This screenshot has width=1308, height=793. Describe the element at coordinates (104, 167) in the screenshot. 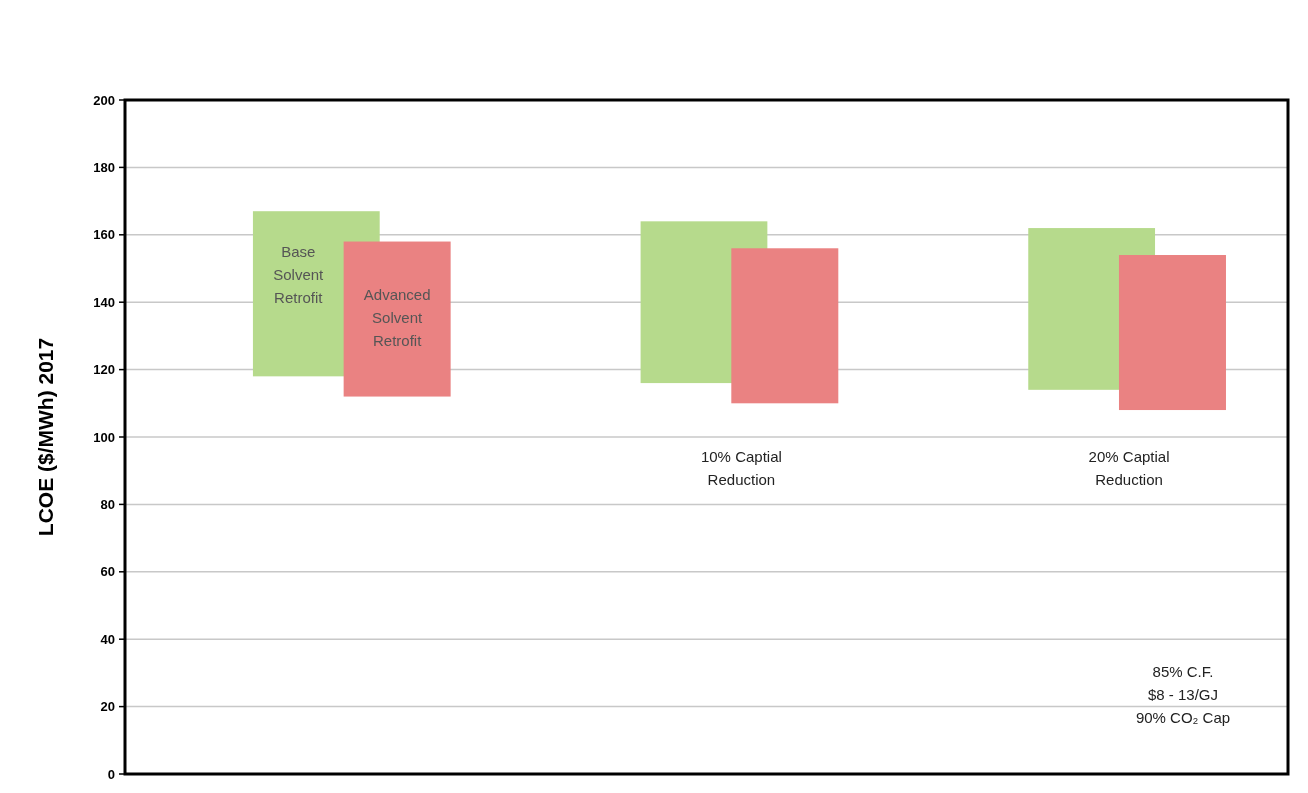

I see `y-tick-label: 180` at that location.